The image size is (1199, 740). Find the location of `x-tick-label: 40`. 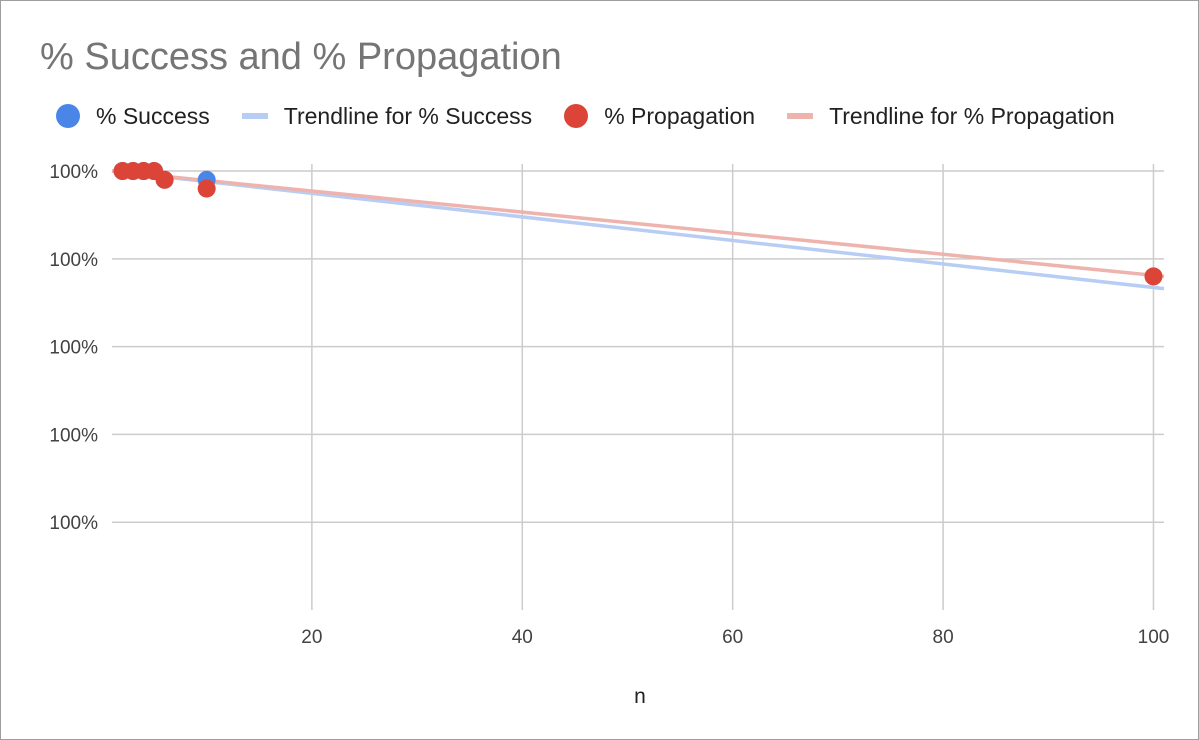

x-tick-label: 40 is located at coordinates (522, 637).